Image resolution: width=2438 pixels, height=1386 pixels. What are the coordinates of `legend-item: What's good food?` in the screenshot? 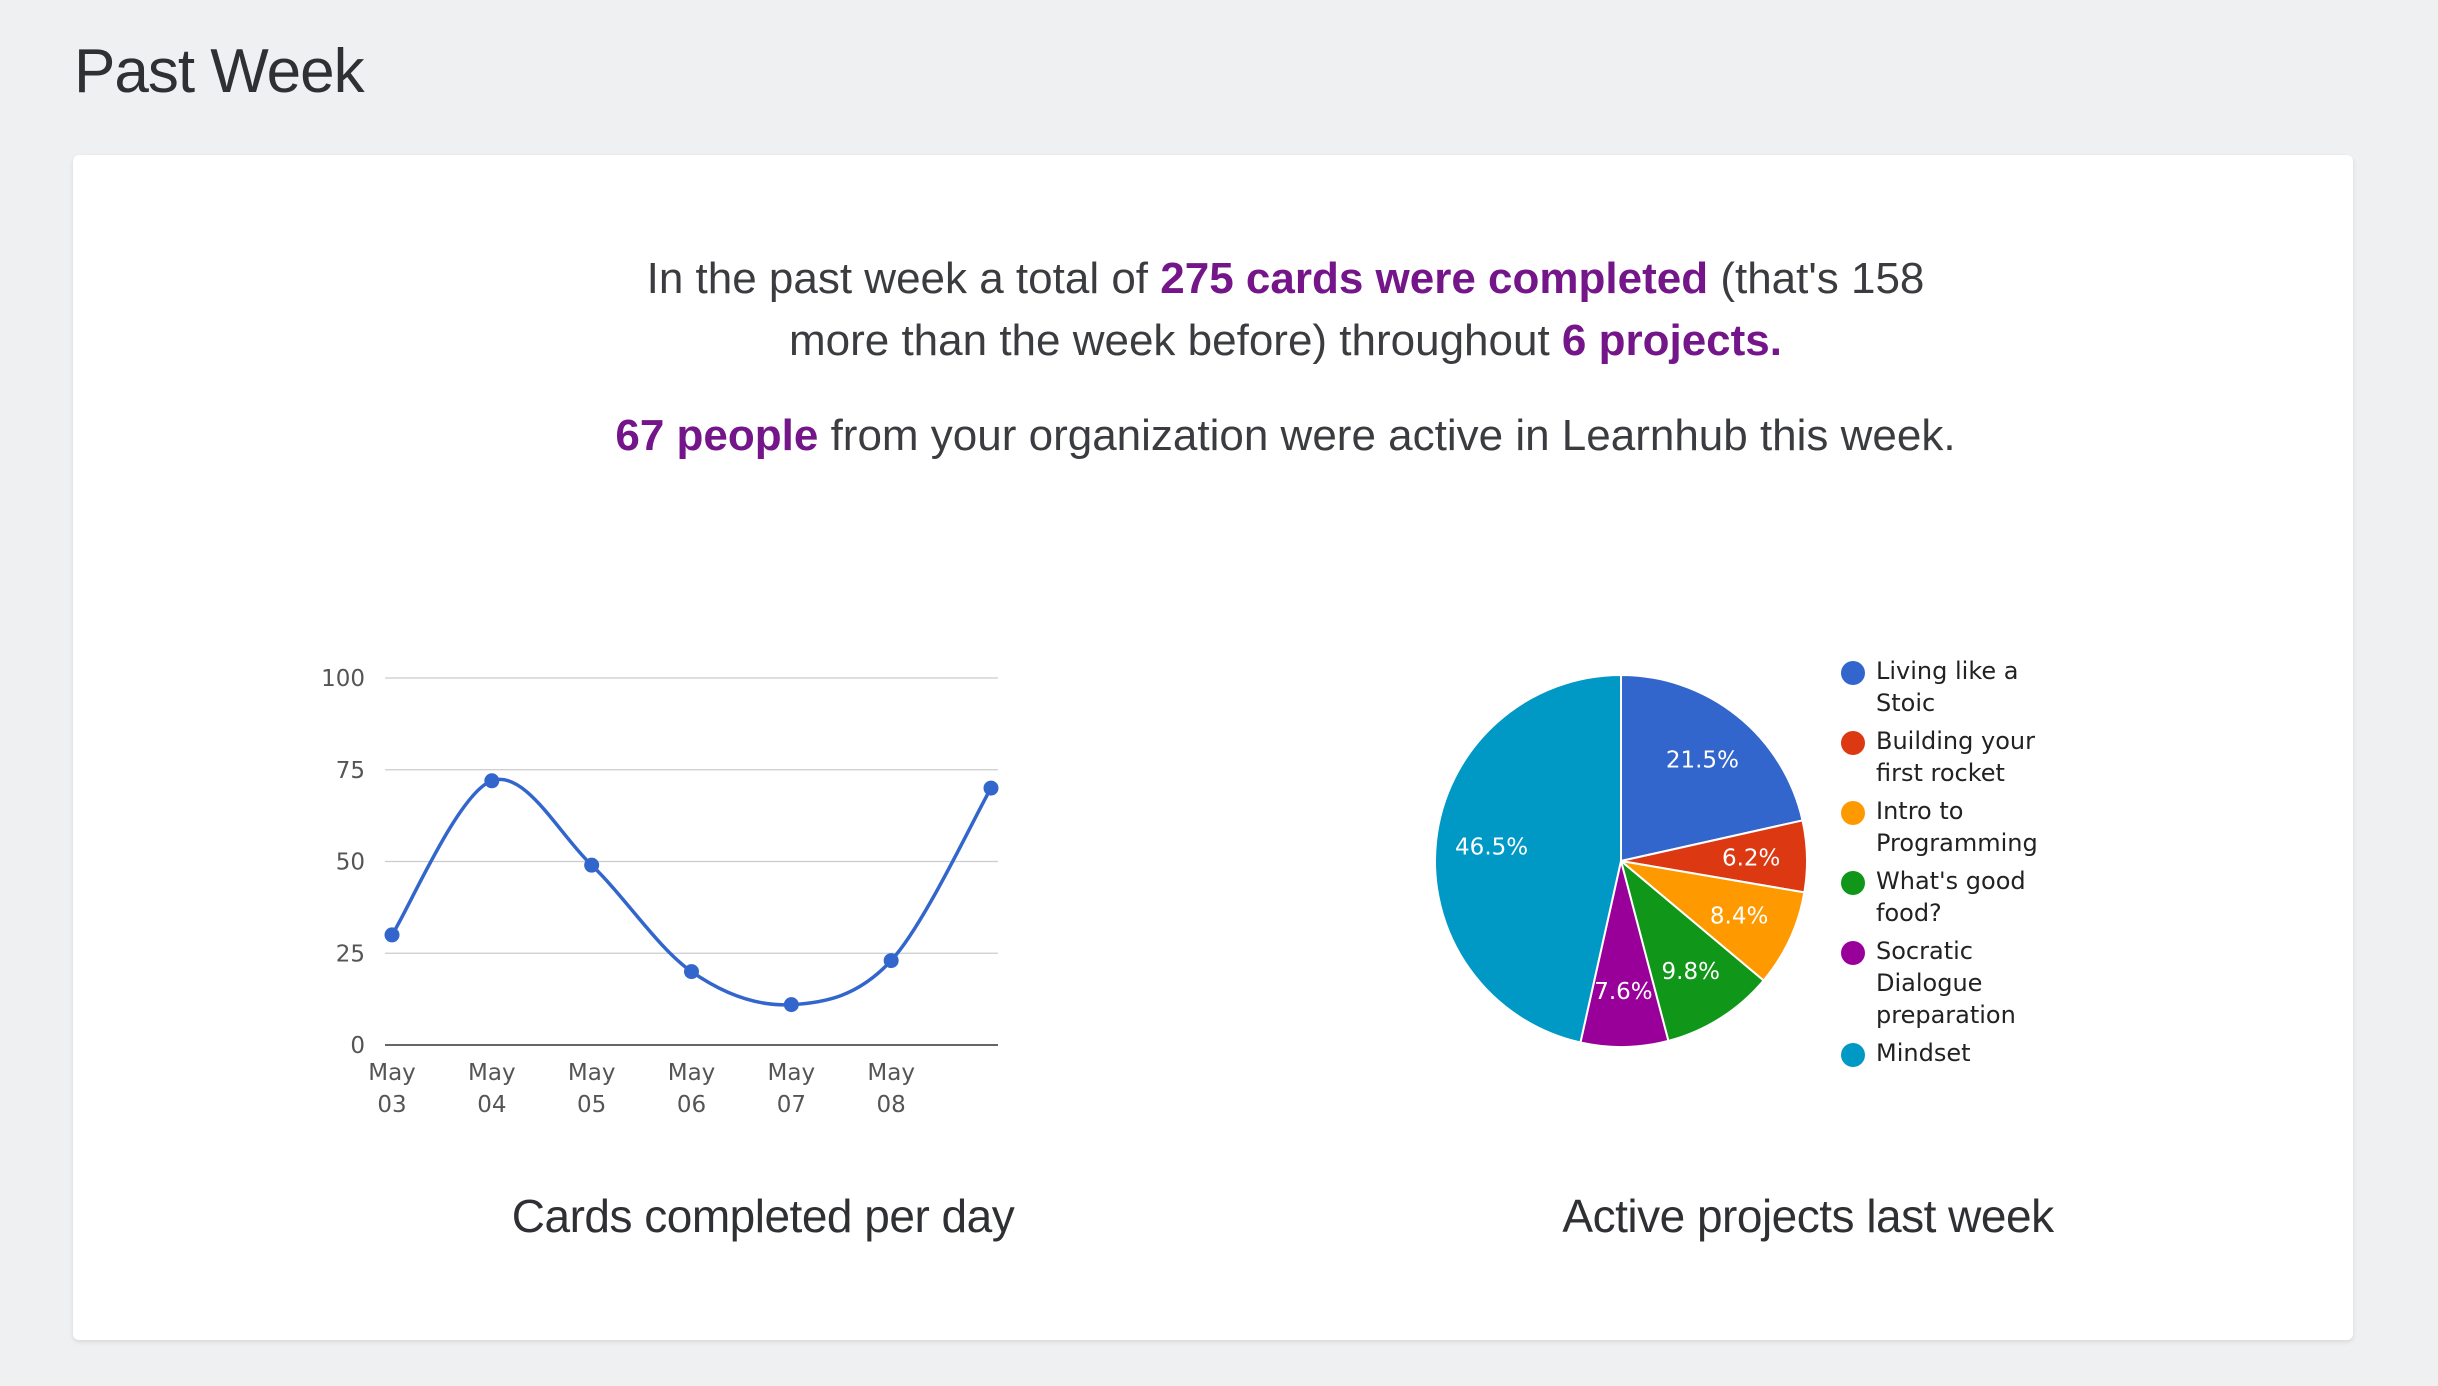 It's located at (1958, 897).